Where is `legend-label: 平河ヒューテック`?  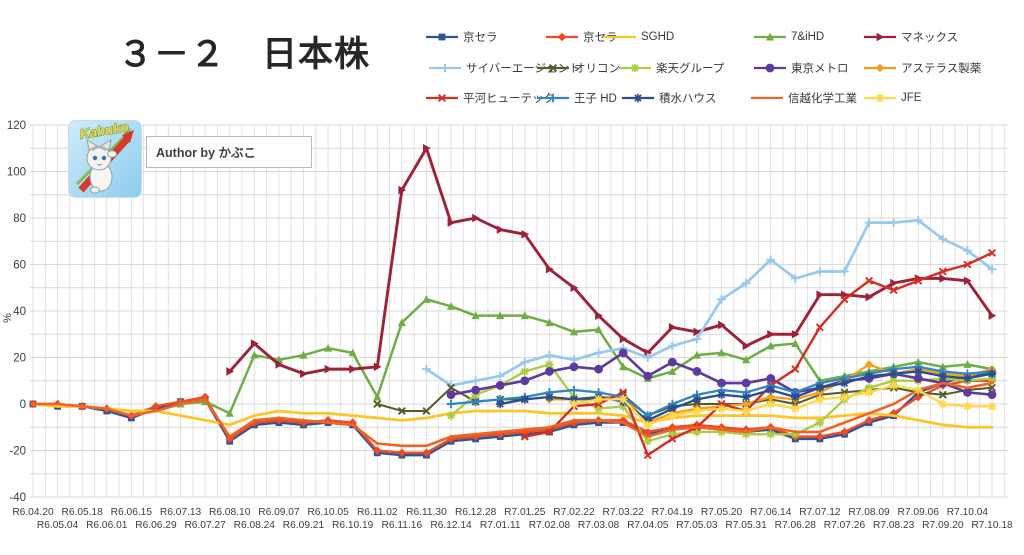 legend-label: 平河ヒューテック is located at coordinates (509, 99).